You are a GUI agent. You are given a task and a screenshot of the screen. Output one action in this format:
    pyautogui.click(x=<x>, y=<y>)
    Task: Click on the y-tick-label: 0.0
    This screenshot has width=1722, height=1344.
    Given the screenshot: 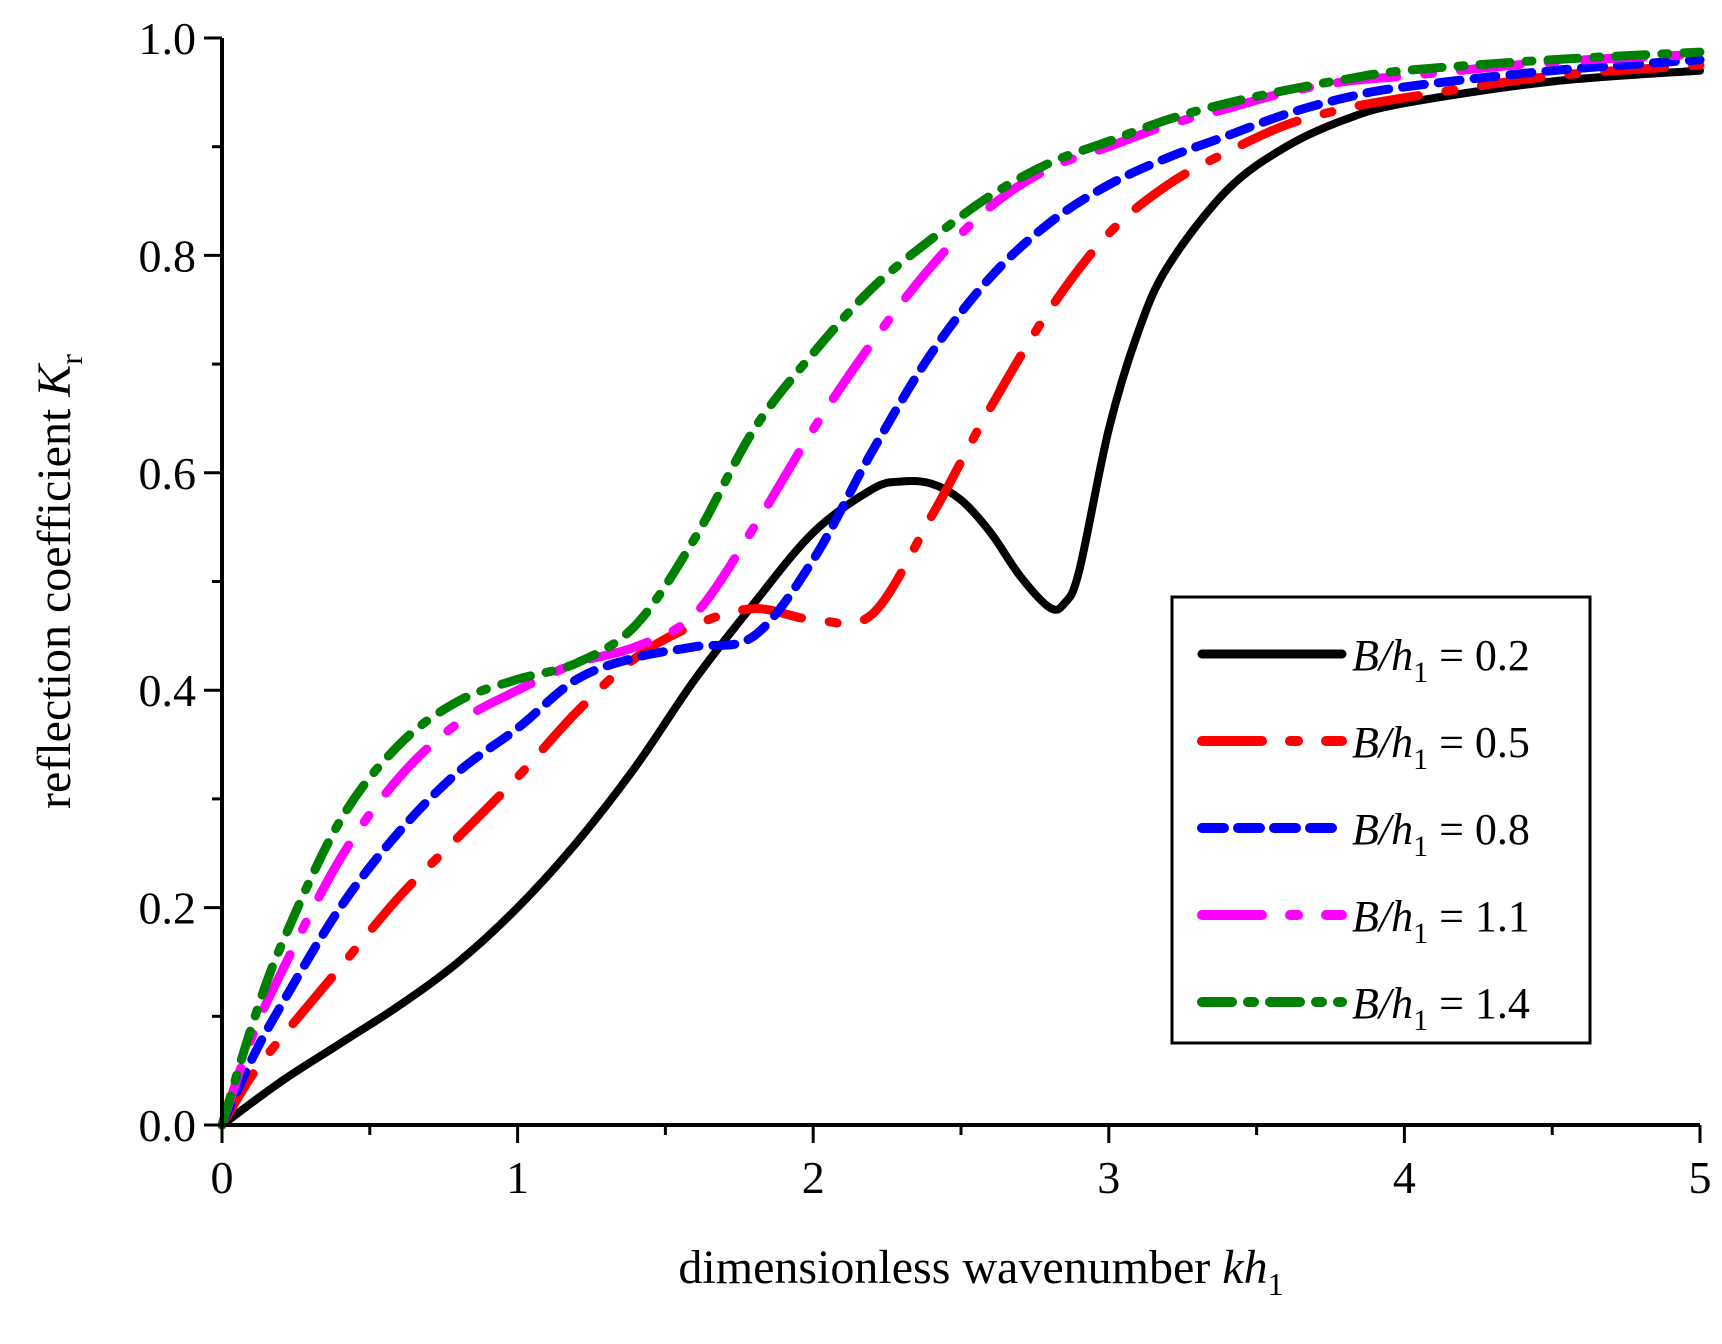 What is the action you would take?
    pyautogui.click(x=168, y=1125)
    